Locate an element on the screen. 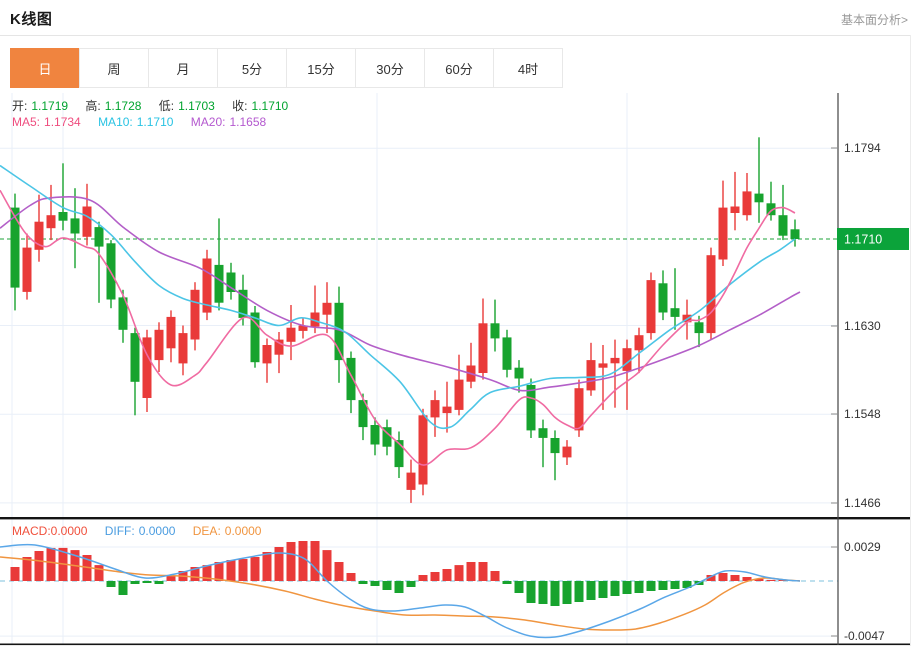 The image size is (919, 646). tab-5min: 5分 is located at coordinates (252, 68).